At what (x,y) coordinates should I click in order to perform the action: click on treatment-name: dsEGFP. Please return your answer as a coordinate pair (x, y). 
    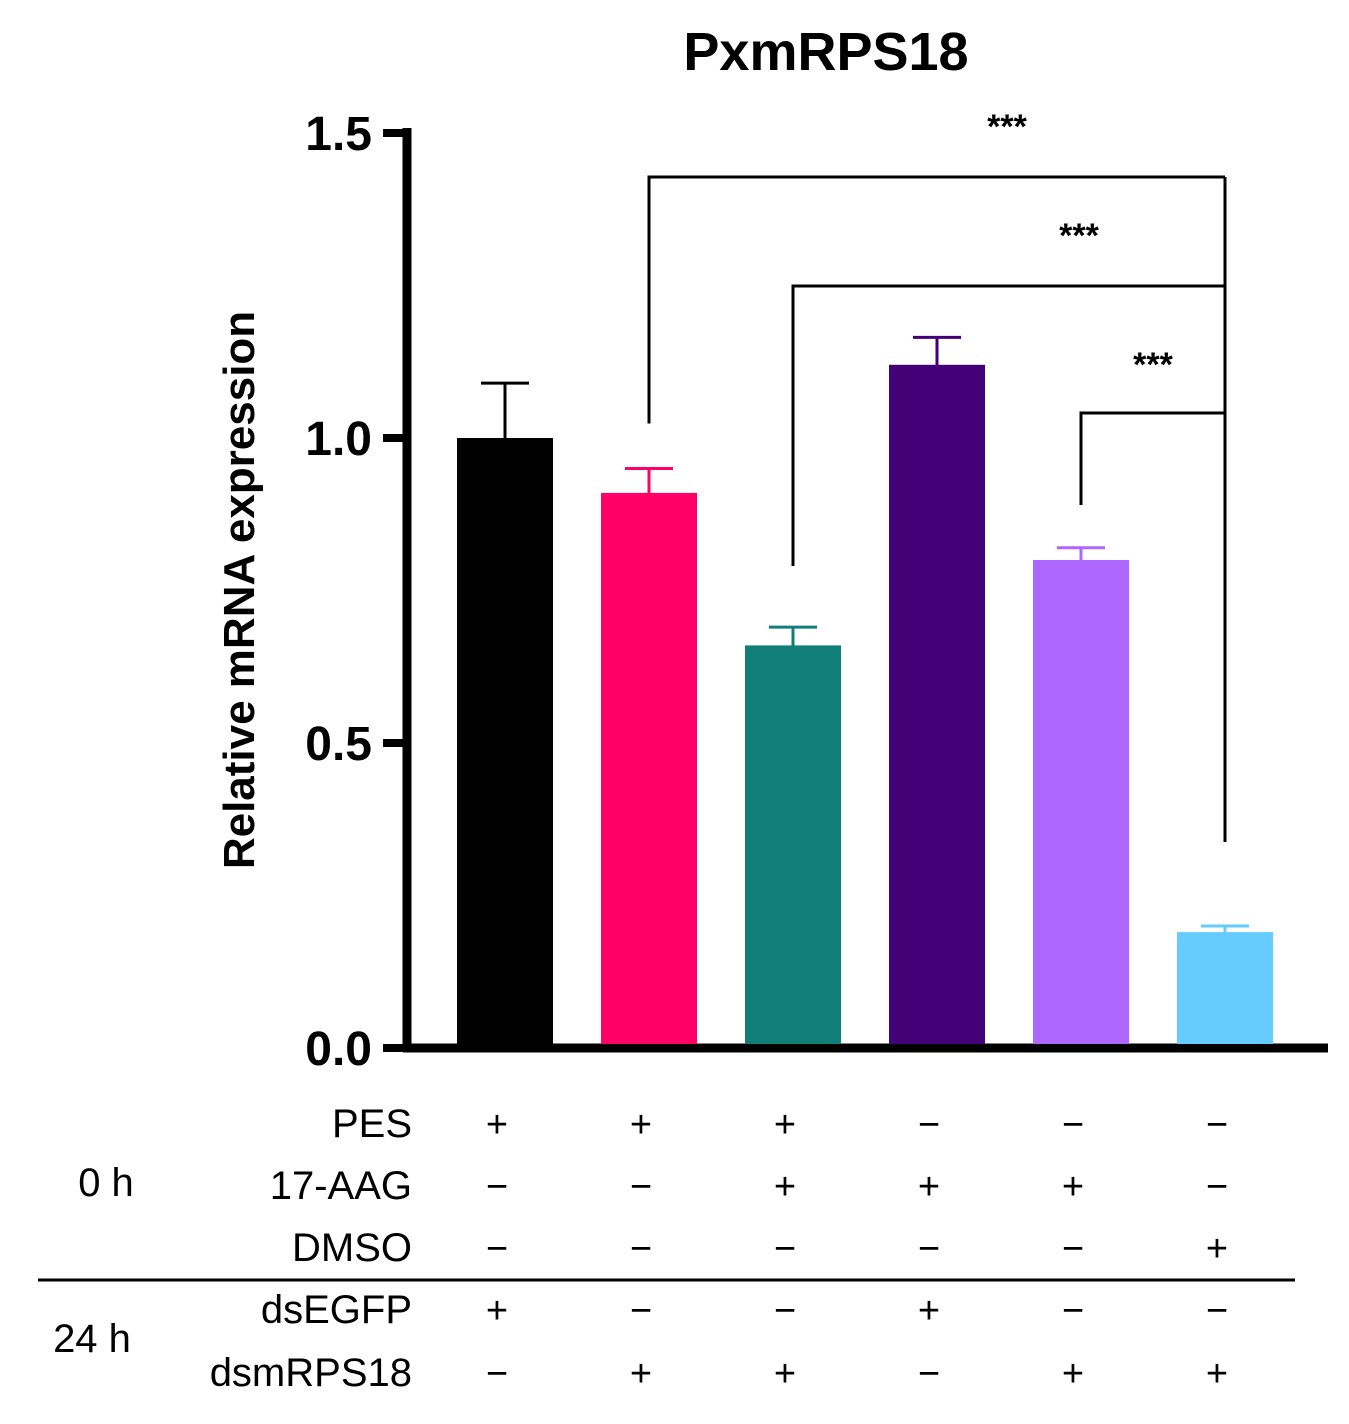
    Looking at the image, I should click on (336, 1310).